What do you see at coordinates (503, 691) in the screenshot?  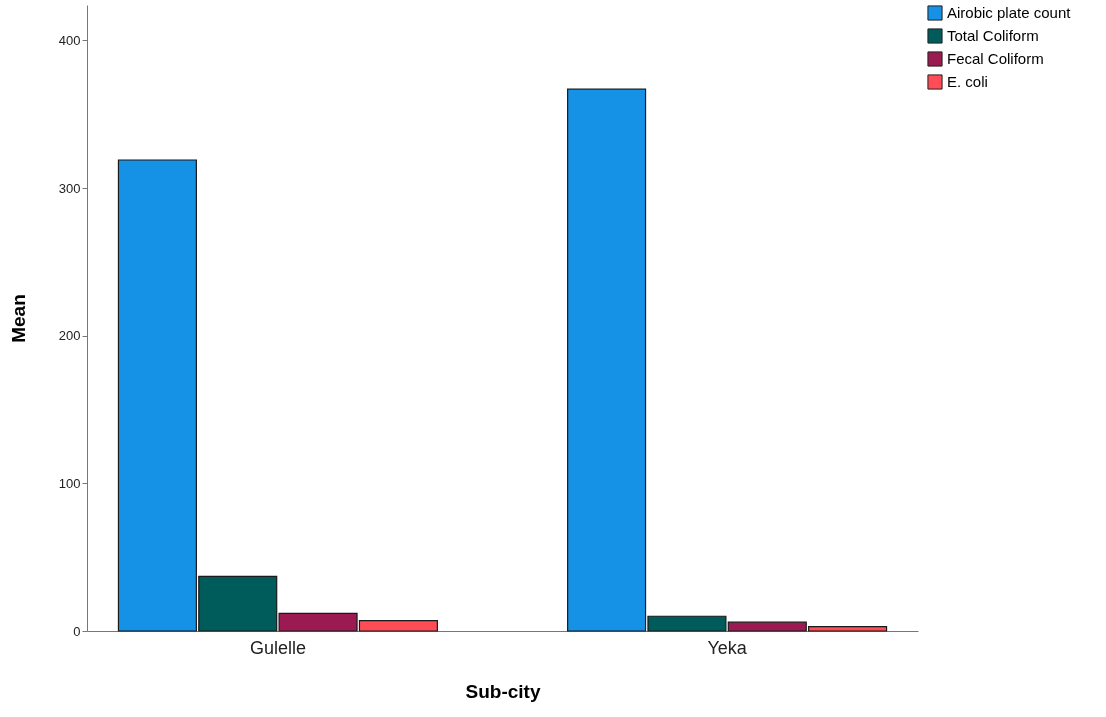 I see `x-axis-title: Sub-city` at bounding box center [503, 691].